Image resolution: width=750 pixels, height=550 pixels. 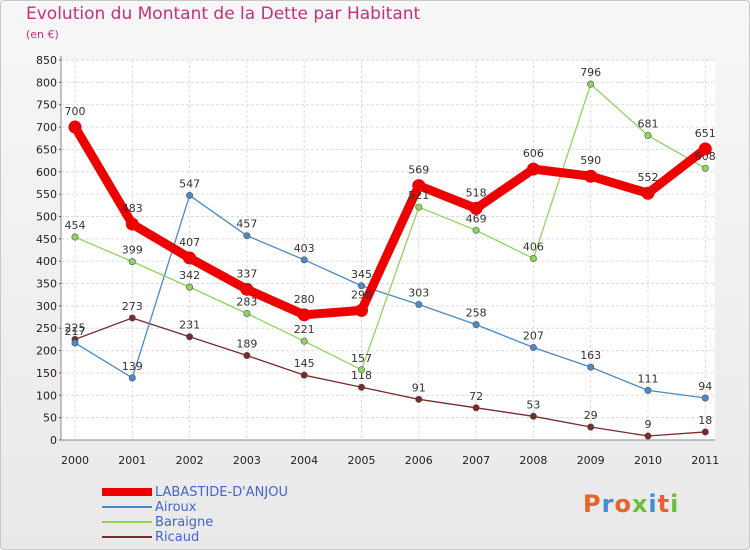 What do you see at coordinates (75, 111) in the screenshot?
I see `data-label: 700` at bounding box center [75, 111].